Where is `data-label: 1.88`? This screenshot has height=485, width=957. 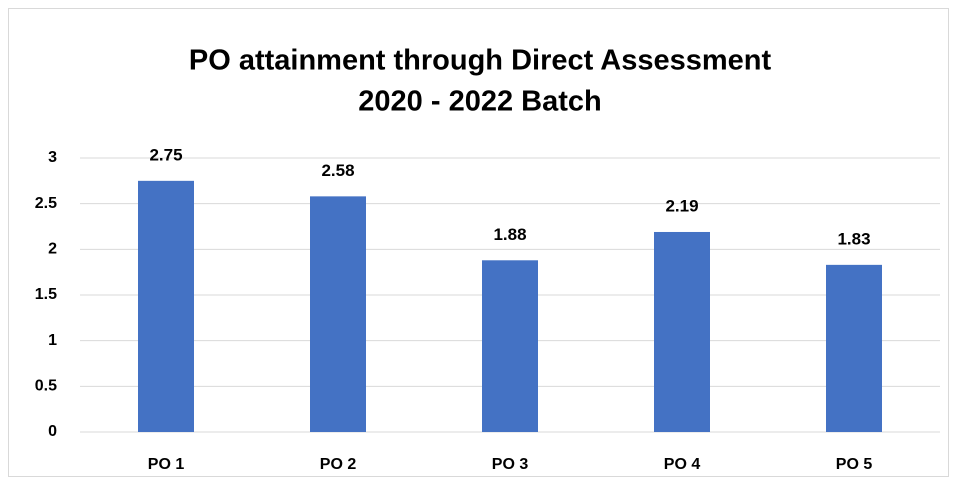 data-label: 1.88 is located at coordinates (509, 234).